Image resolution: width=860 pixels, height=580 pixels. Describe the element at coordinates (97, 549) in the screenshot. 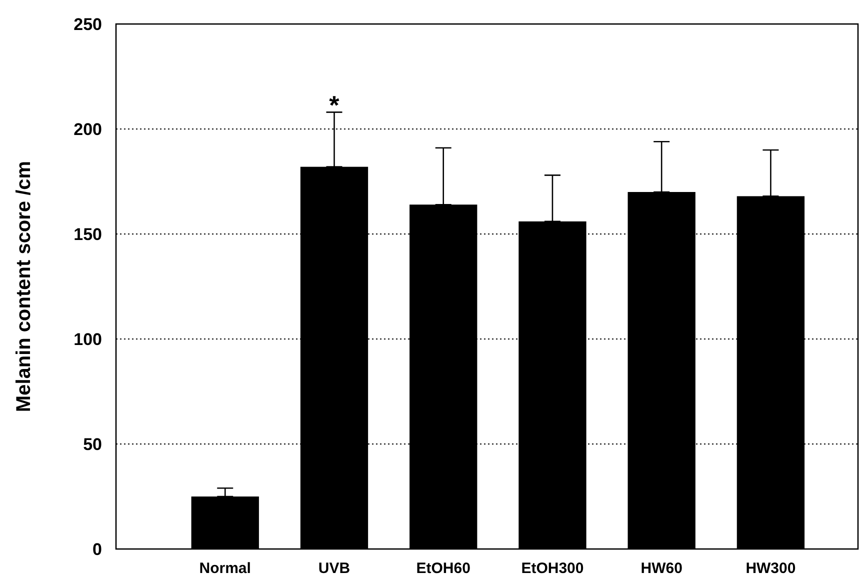

I see `y-tick-label: 0` at that location.